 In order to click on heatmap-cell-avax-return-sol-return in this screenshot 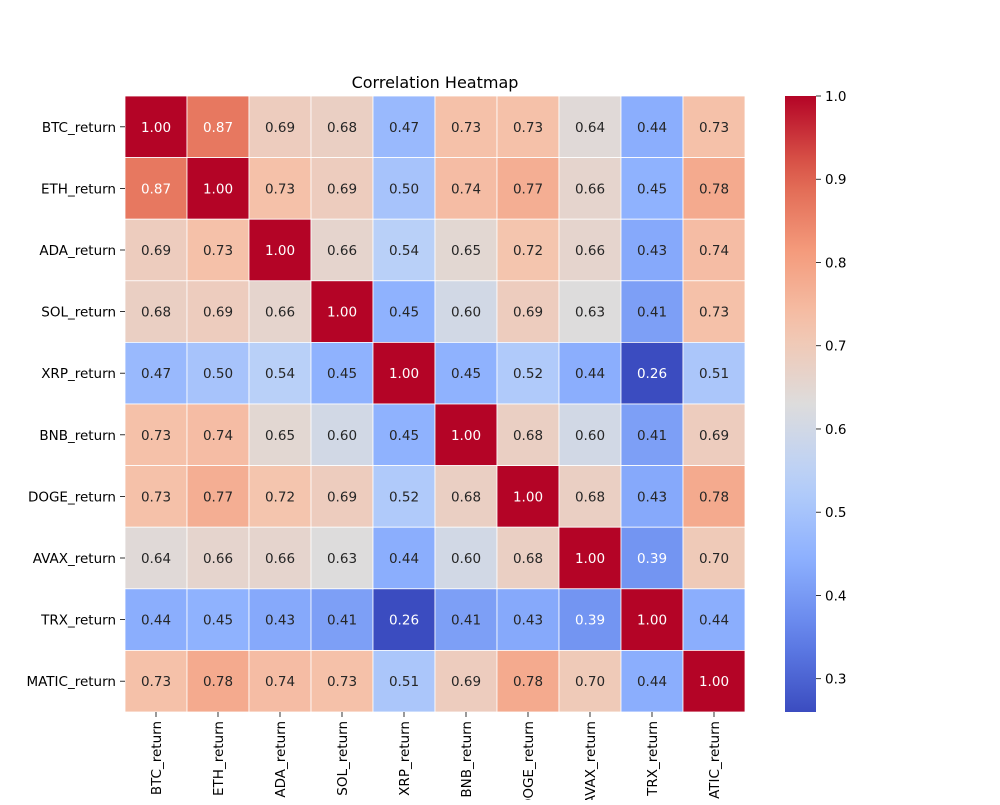, I will do `click(342, 558)`.